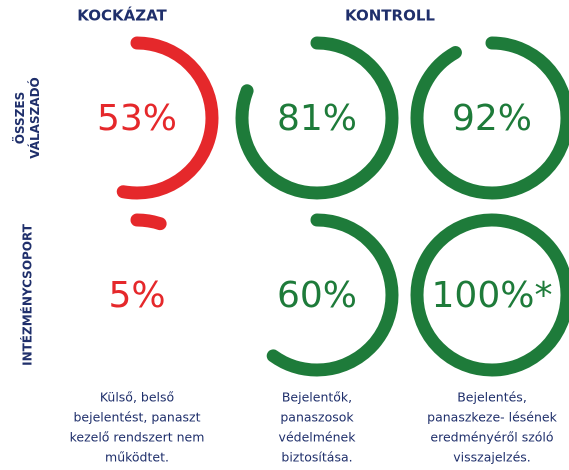  What do you see at coordinates (492, 397) in the screenshot?
I see `caption: Bejelentés,` at bounding box center [492, 397].